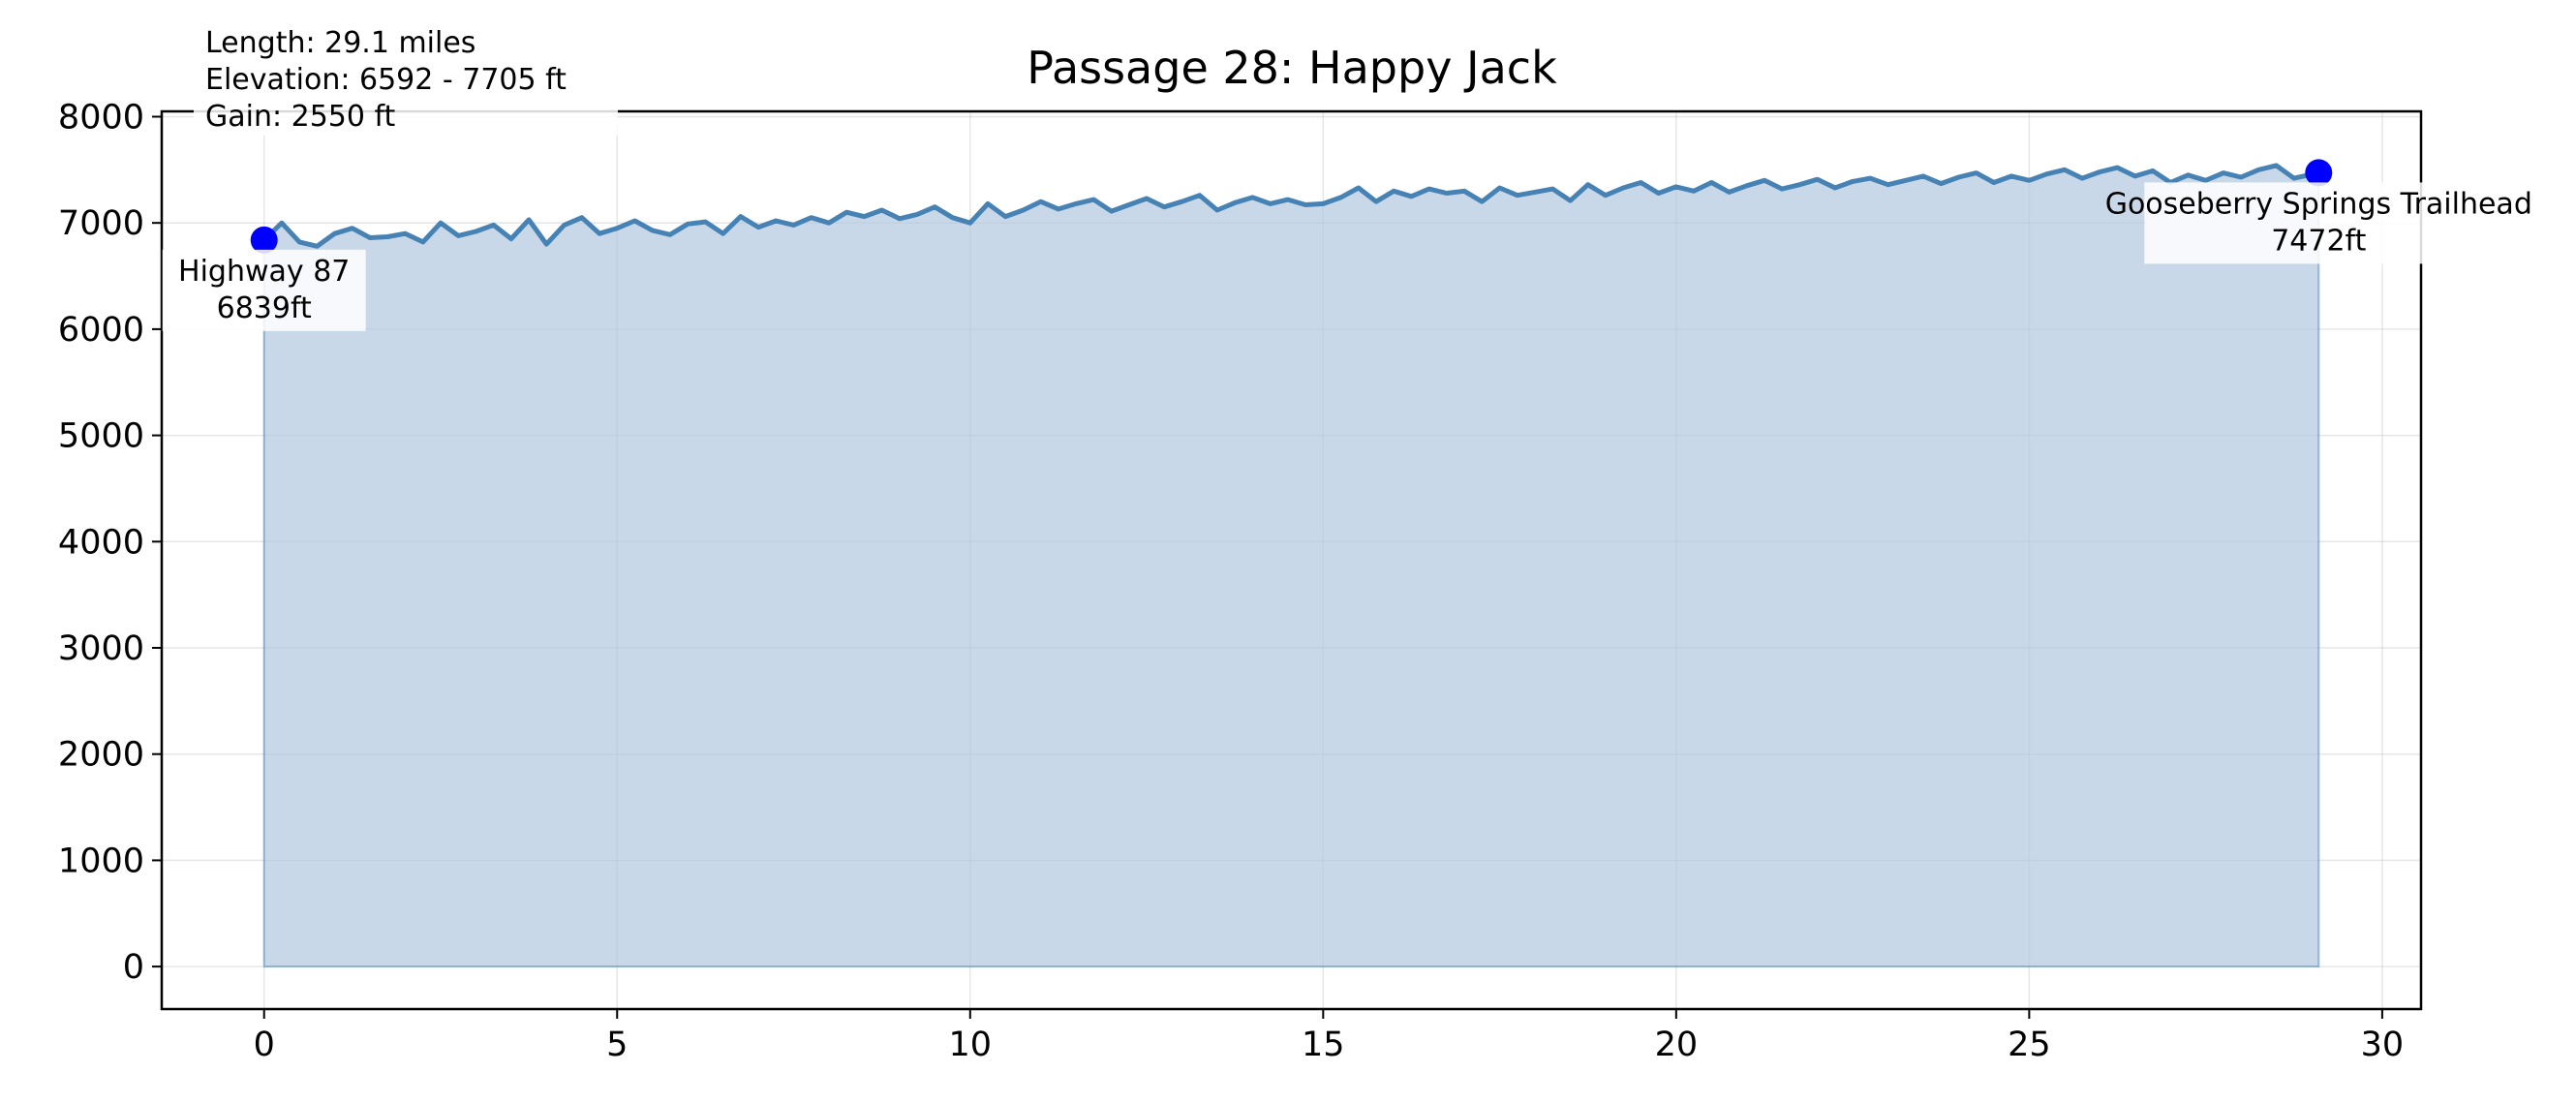 This screenshot has width=2576, height=1103. What do you see at coordinates (101, 543) in the screenshot?
I see `y-tick-label: 4000` at bounding box center [101, 543].